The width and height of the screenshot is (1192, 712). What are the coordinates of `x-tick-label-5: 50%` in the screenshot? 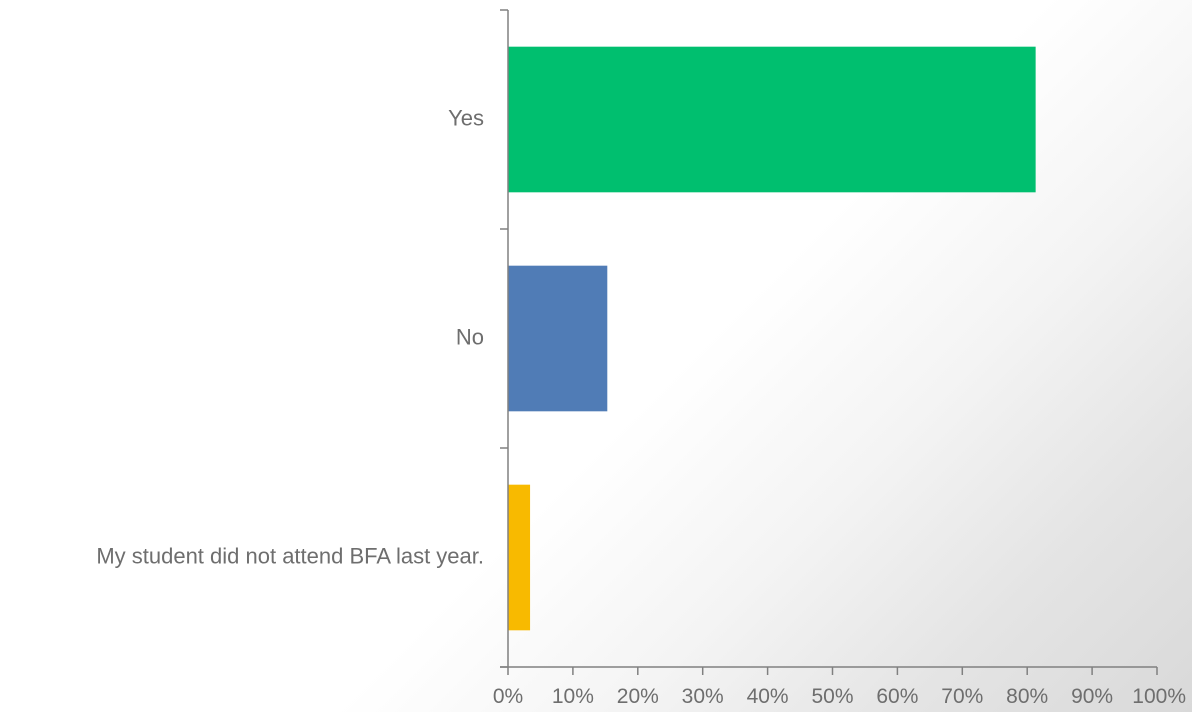 It's located at (832, 696).